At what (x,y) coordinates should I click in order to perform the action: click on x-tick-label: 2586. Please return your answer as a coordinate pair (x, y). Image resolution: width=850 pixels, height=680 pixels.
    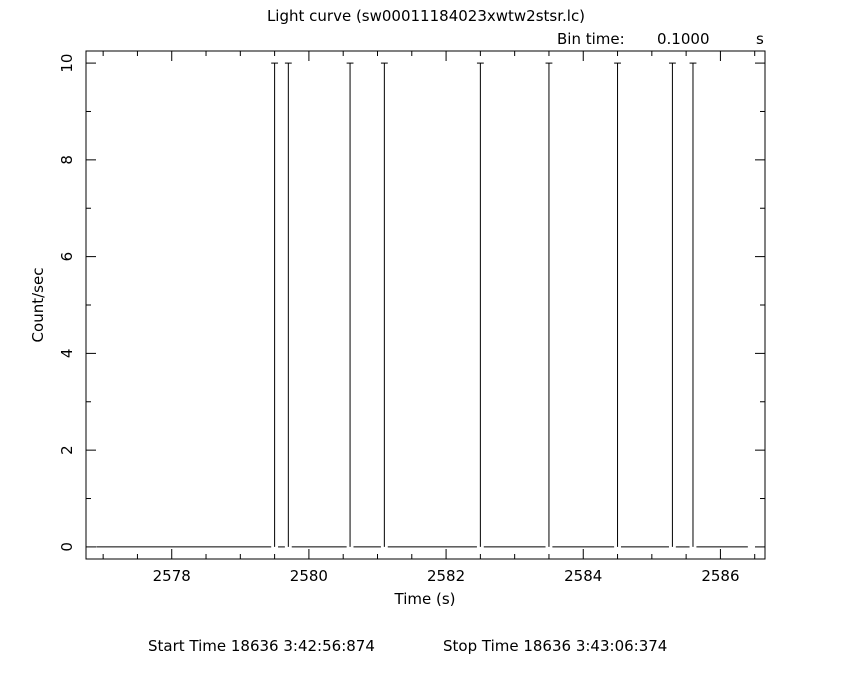
    Looking at the image, I should click on (720, 576).